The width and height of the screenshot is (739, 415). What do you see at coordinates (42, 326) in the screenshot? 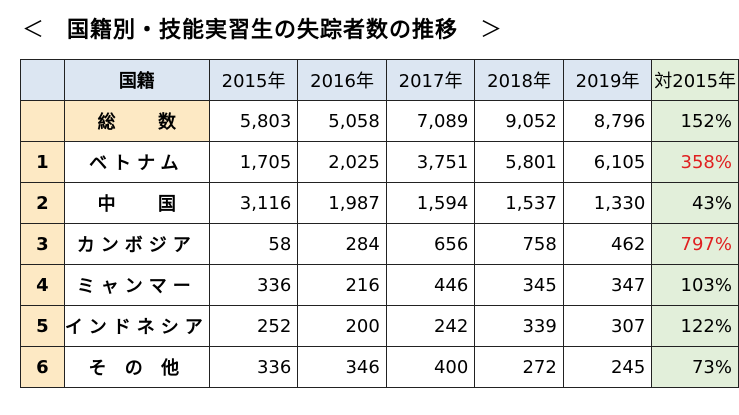
I see `row-number: 5` at bounding box center [42, 326].